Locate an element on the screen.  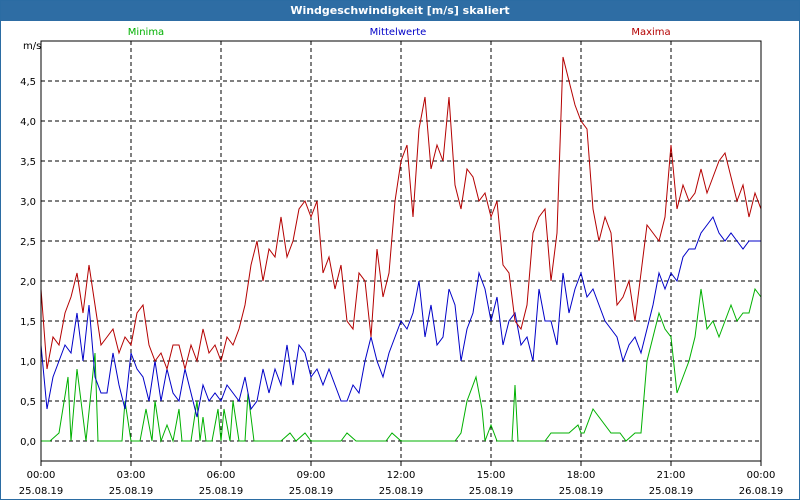
y-tick-label: 0,0 is located at coordinates (28, 442).